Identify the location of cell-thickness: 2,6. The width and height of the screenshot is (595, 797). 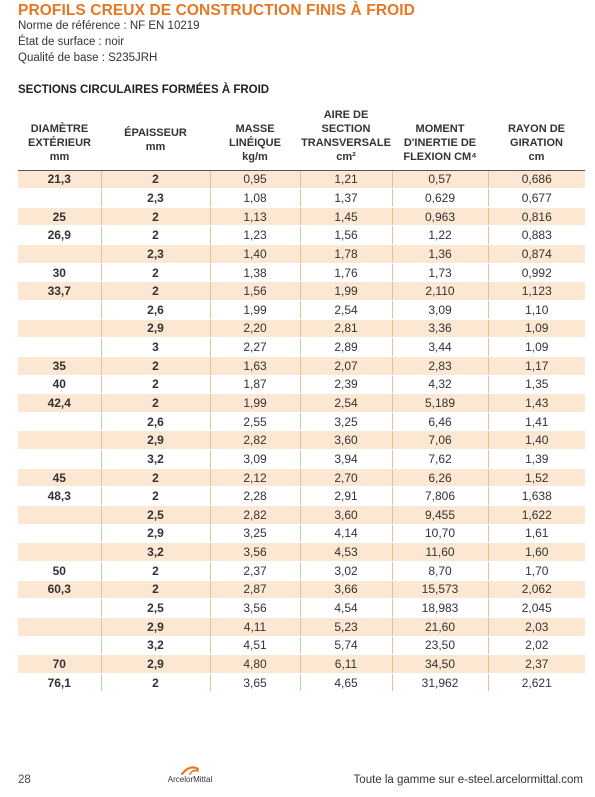
(155, 422).